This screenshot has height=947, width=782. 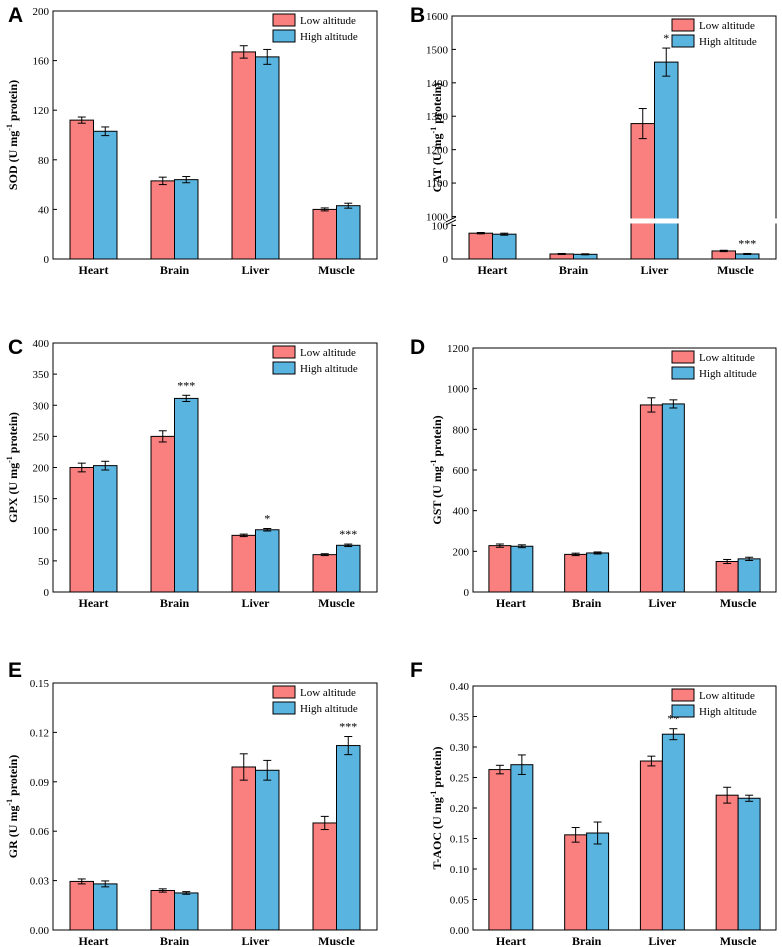 What do you see at coordinates (666, 38) in the screenshot?
I see `significance-marker: *` at bounding box center [666, 38].